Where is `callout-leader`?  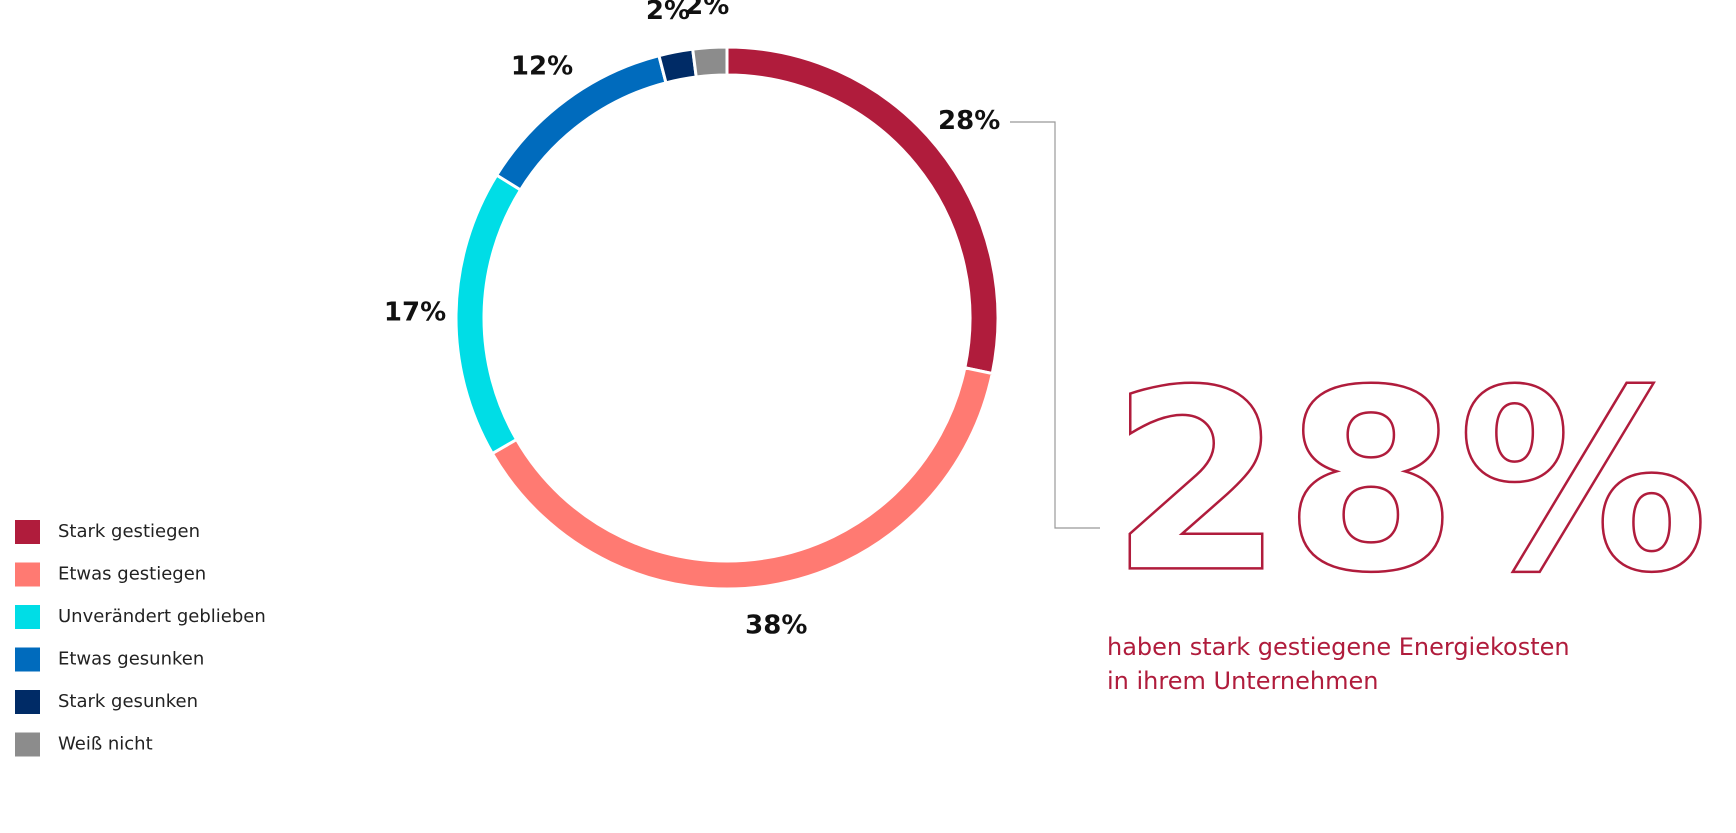 callout-leader is located at coordinates (1055, 325).